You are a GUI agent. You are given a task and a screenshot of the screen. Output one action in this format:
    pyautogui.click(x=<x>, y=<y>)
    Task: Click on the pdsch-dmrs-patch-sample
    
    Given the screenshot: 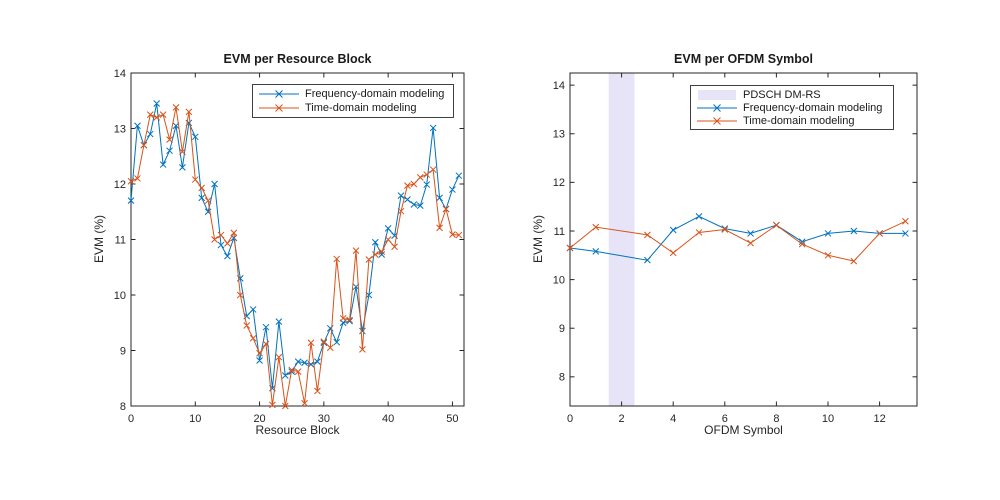 What is the action you would take?
    pyautogui.click(x=717, y=94)
    